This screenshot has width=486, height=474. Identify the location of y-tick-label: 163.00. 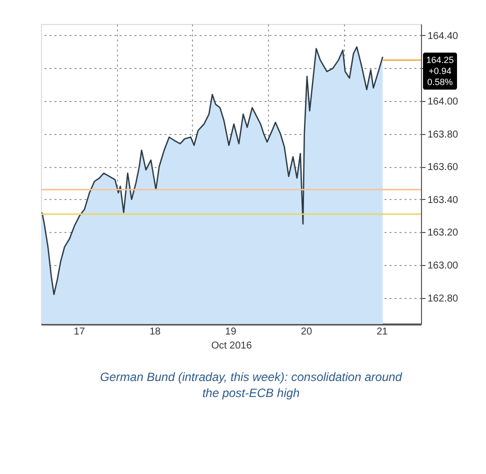
(443, 266).